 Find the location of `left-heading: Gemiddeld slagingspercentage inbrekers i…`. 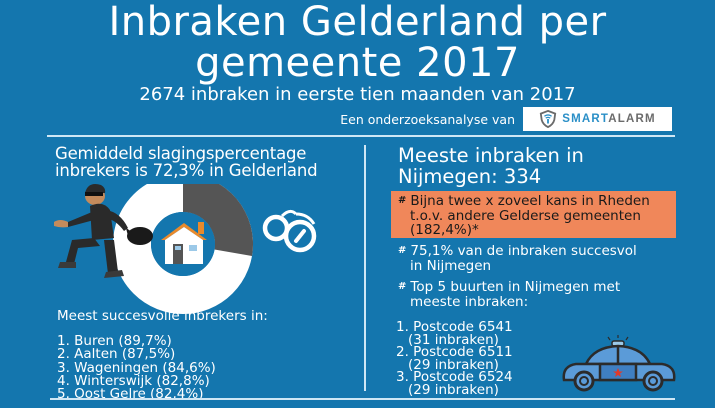

left-heading: Gemiddeld slagingspercentage inbrekers i… is located at coordinates (186, 162).